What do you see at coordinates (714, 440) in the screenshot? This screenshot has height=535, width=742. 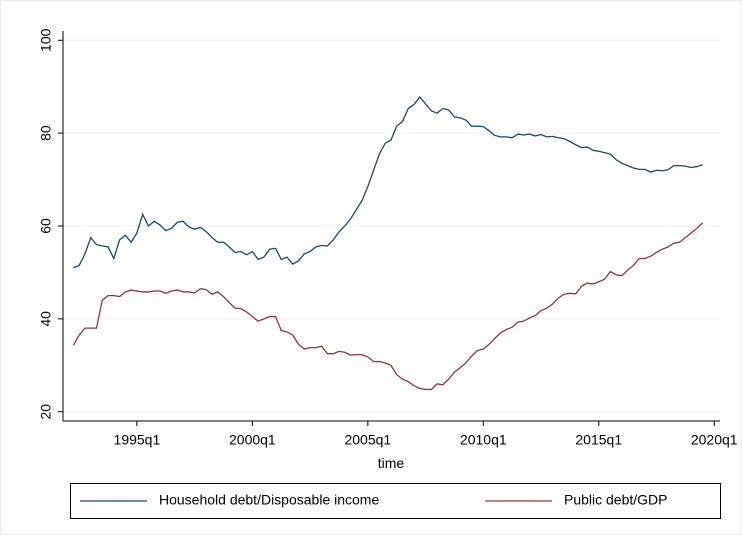 I see `x-tick-label: 2020q1` at bounding box center [714, 440].